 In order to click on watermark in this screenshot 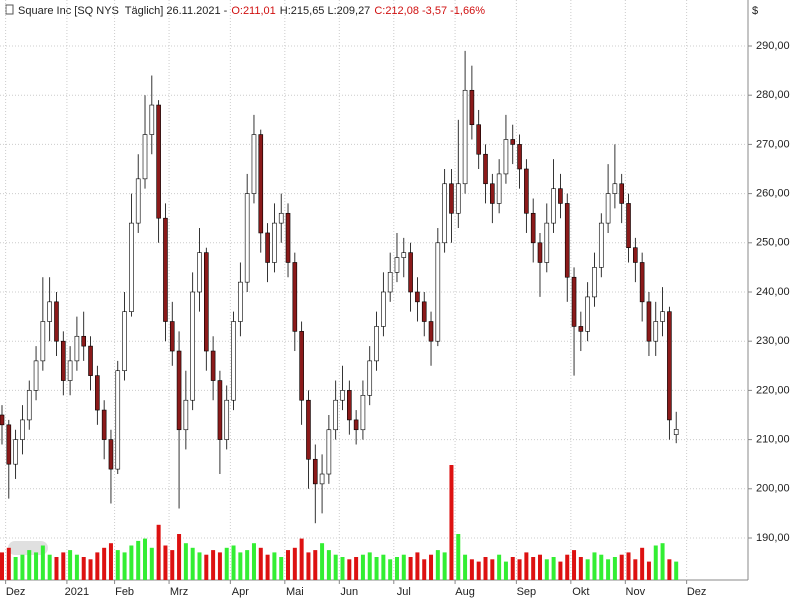, I will do `click(28, 548)`.